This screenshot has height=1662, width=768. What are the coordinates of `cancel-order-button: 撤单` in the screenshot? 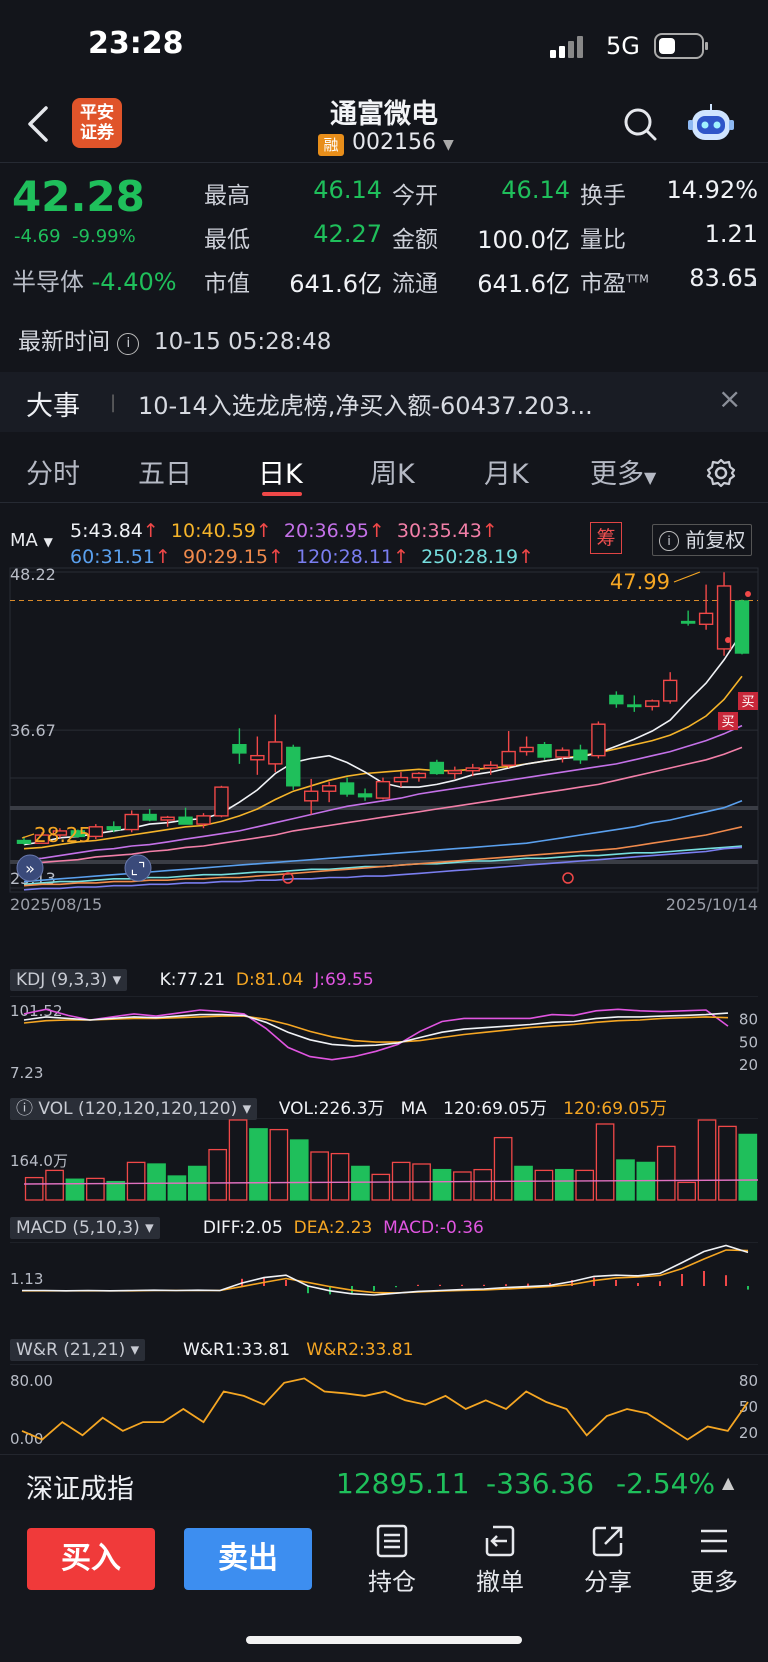 It's located at (500, 1560).